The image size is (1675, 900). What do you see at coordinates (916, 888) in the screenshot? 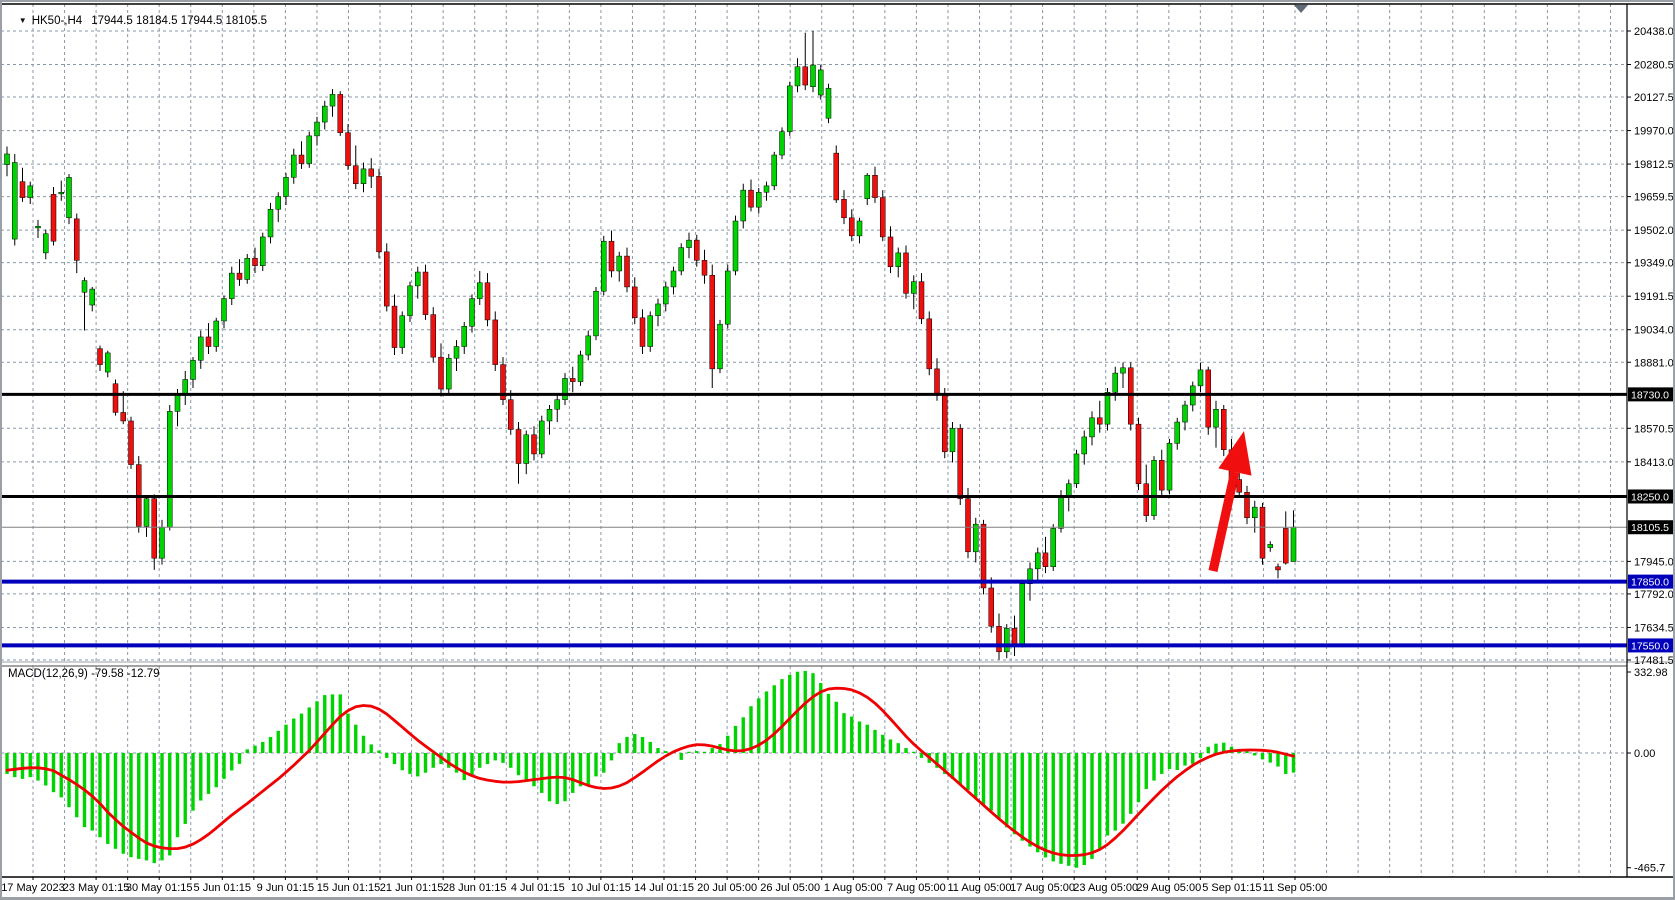
I see `date-label: 7 Aug 05:00` at bounding box center [916, 888].